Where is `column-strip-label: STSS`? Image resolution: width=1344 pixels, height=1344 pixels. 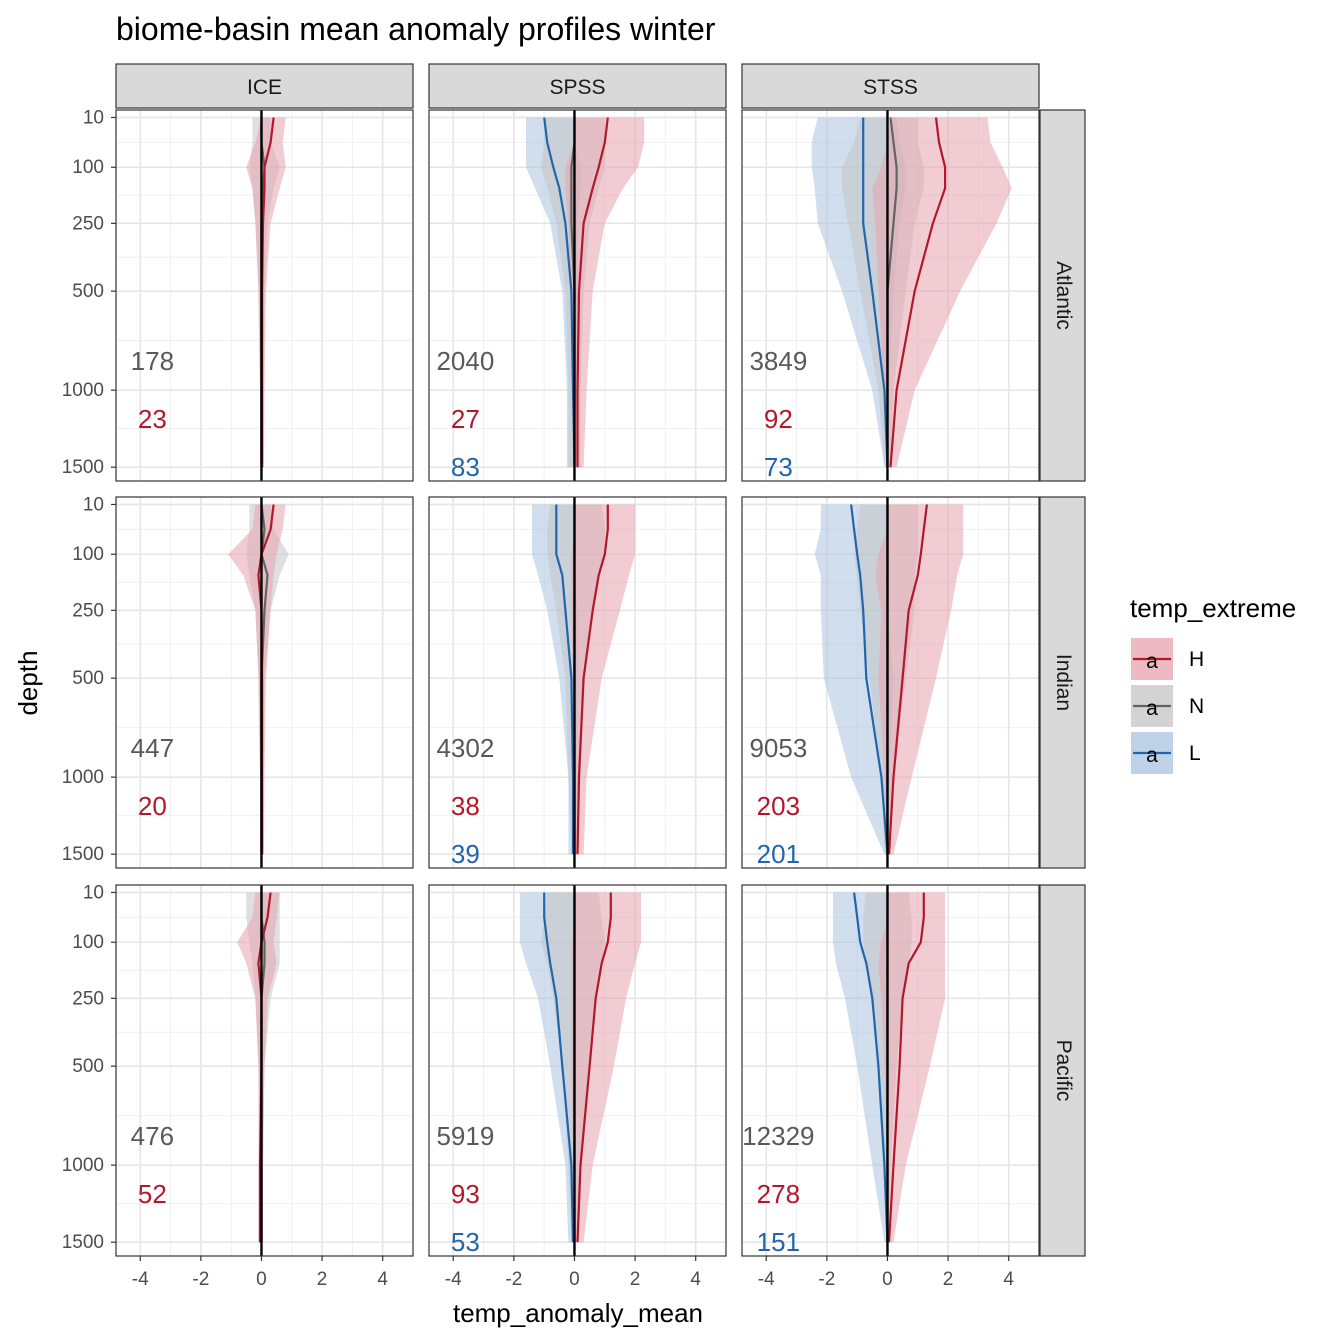
column-strip-label: STSS is located at coordinates (890, 87).